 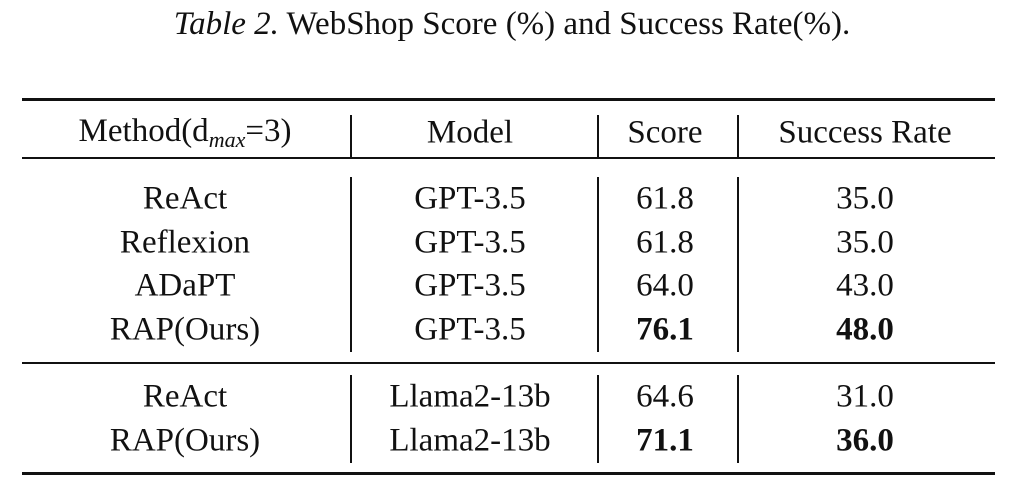 I want to click on caption-text: WebShop Score (%) and Success Rate(%)., so click(x=568, y=24).